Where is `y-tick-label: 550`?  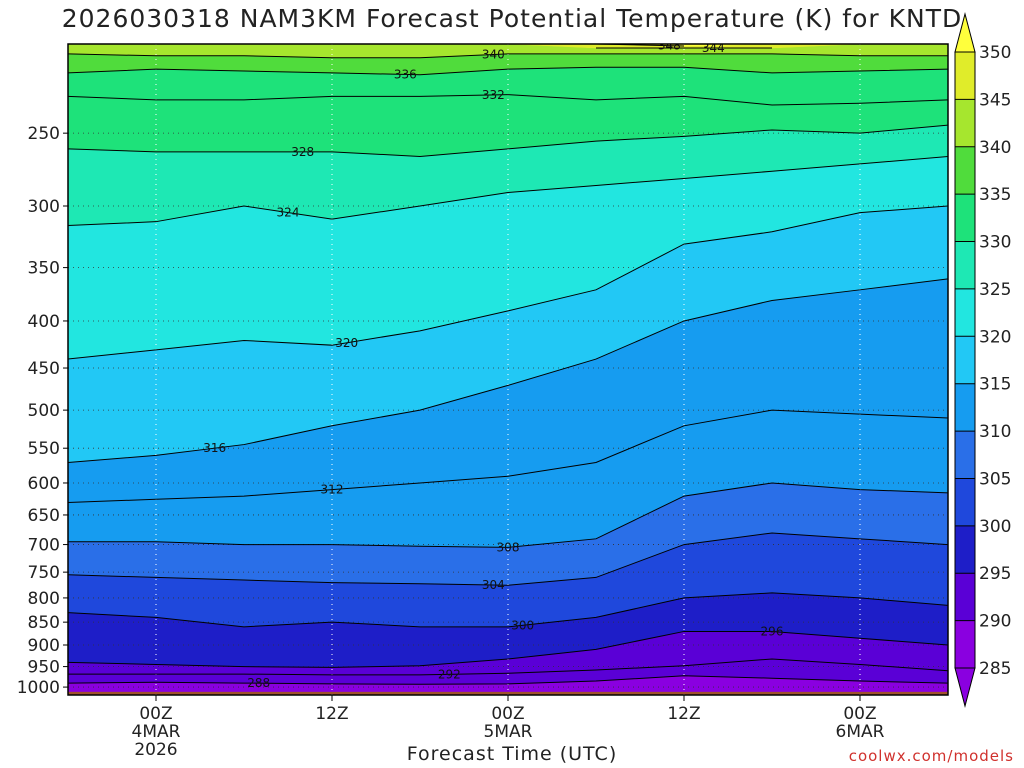 y-tick-label: 550 is located at coordinates (44, 449).